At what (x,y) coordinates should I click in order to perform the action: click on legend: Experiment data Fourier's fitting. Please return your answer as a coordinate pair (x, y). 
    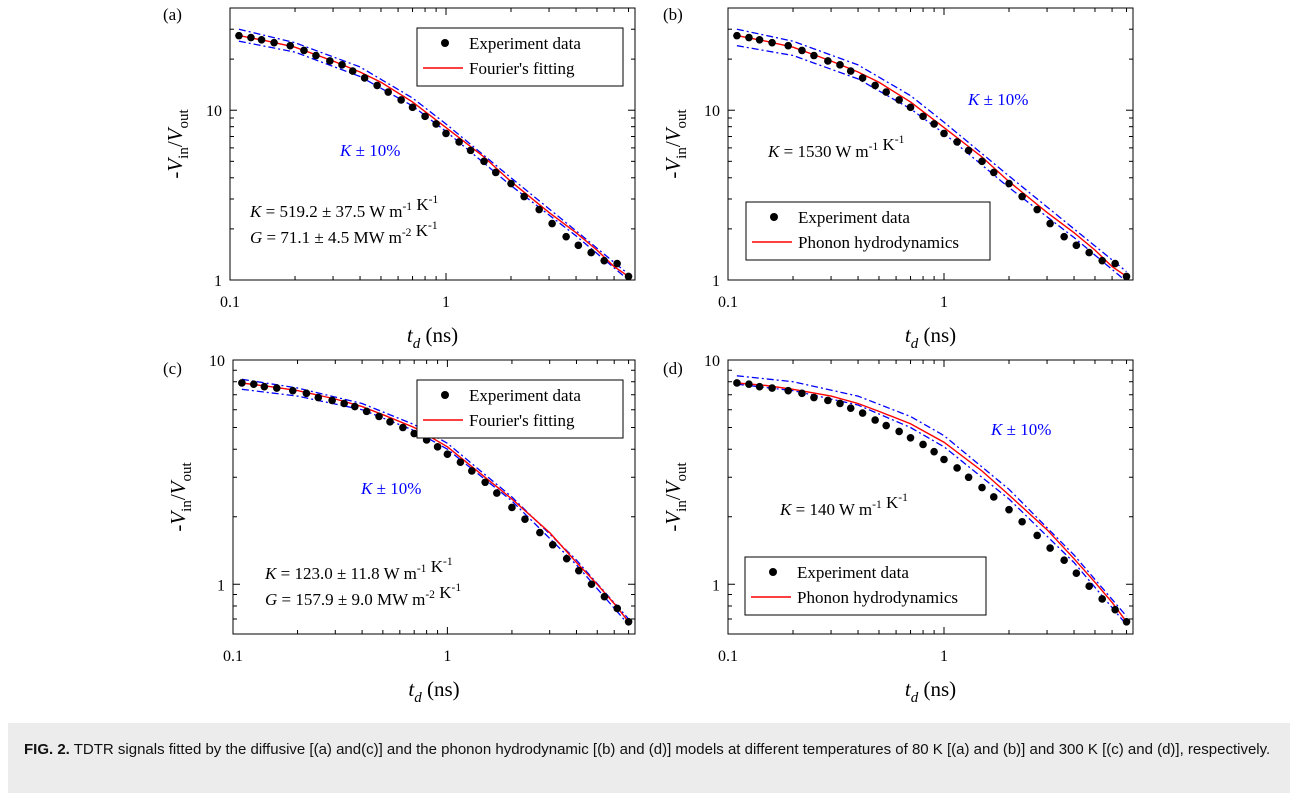
    Looking at the image, I should click on (520, 57).